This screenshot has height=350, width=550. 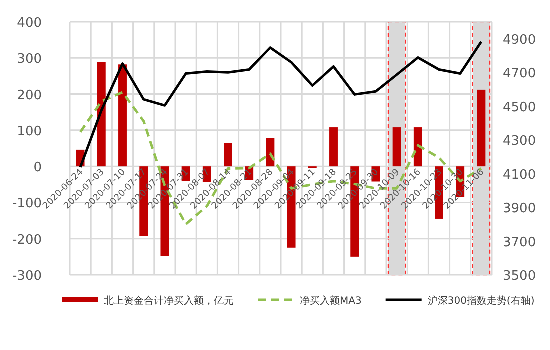 I want to click on y-tick-label: 300, so click(x=29, y=60).